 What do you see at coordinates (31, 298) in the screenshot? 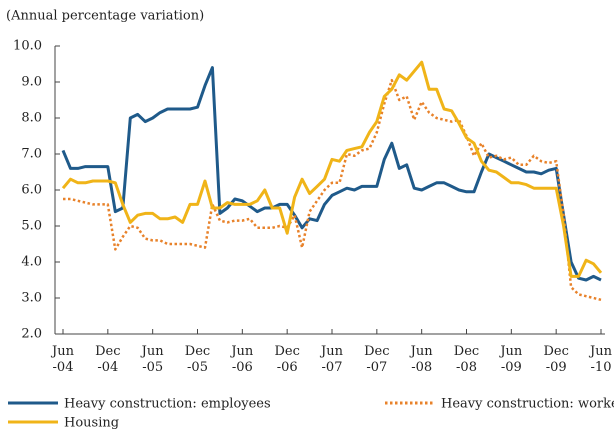
I see `y-tick-label: 3.0` at bounding box center [31, 298].